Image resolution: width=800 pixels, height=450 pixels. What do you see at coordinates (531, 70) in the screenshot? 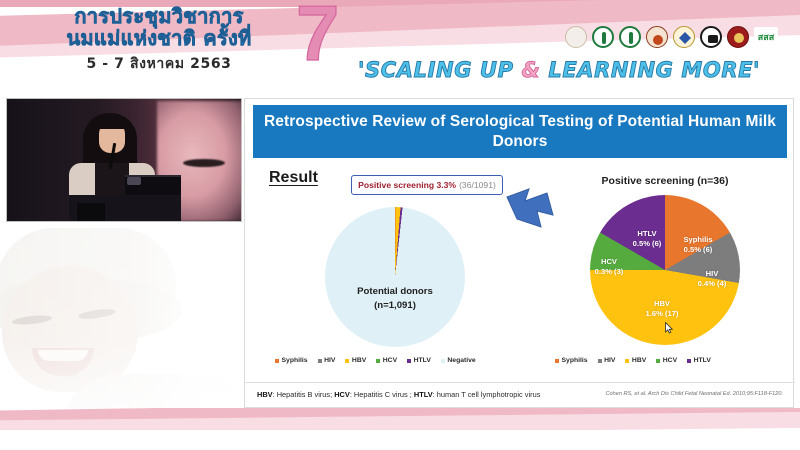
I see `tagline-ampersand: &` at bounding box center [531, 70].